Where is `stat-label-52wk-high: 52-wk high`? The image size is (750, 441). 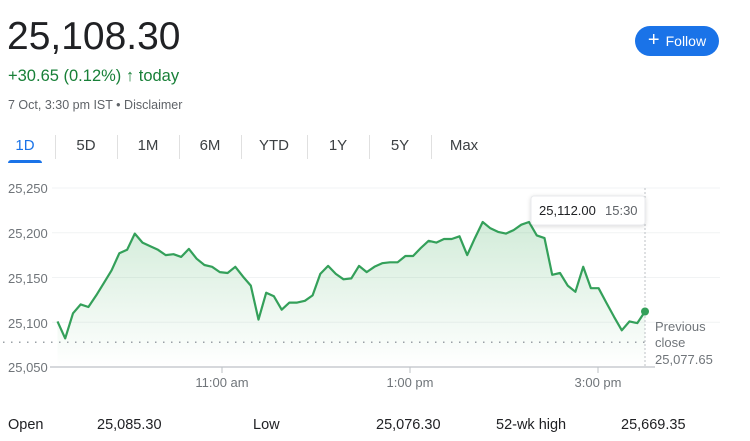
stat-label-52wk-high: 52-wk high is located at coordinates (531, 425).